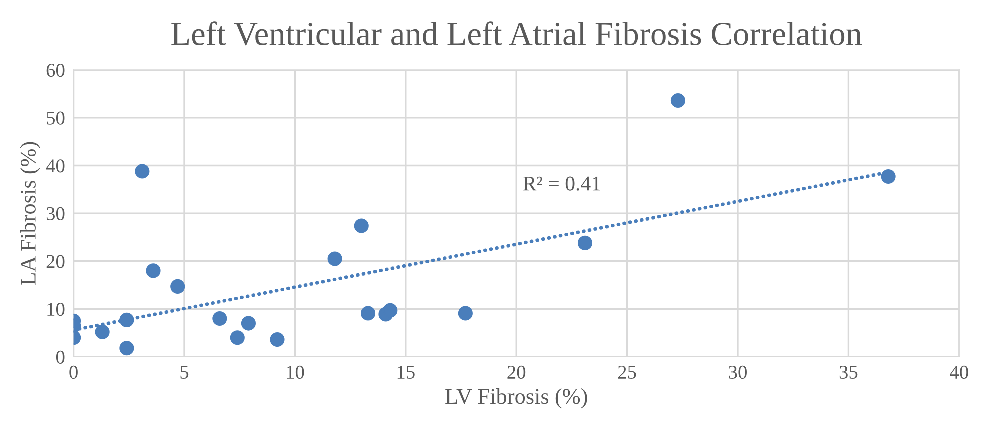 This screenshot has height=425, width=984. Describe the element at coordinates (959, 373) in the screenshot. I see `x-tick-label: 40` at that location.